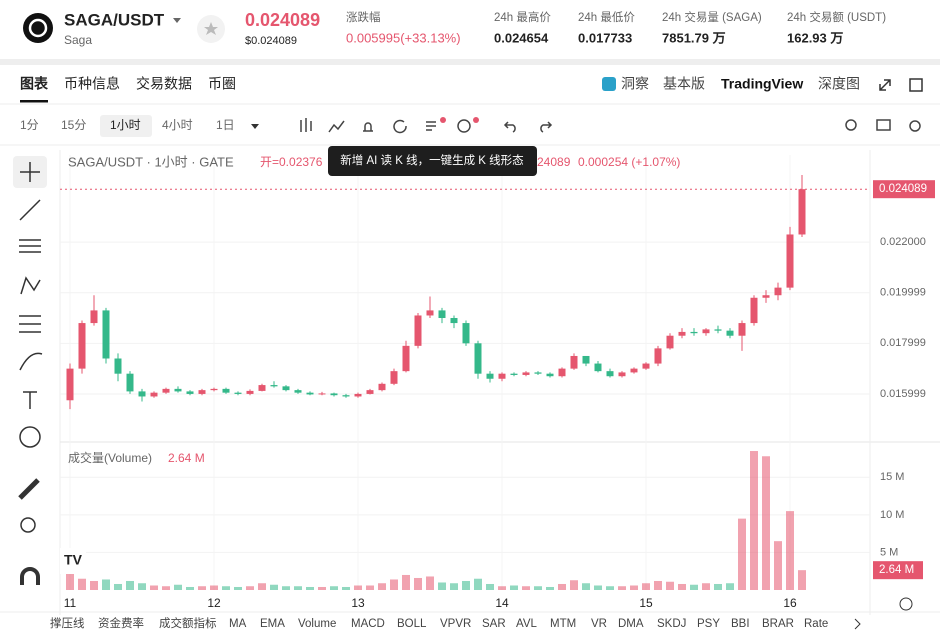 This screenshot has width=940, height=635. Describe the element at coordinates (605, 37) in the screenshot. I see `stat-value: 0.017733` at that location.